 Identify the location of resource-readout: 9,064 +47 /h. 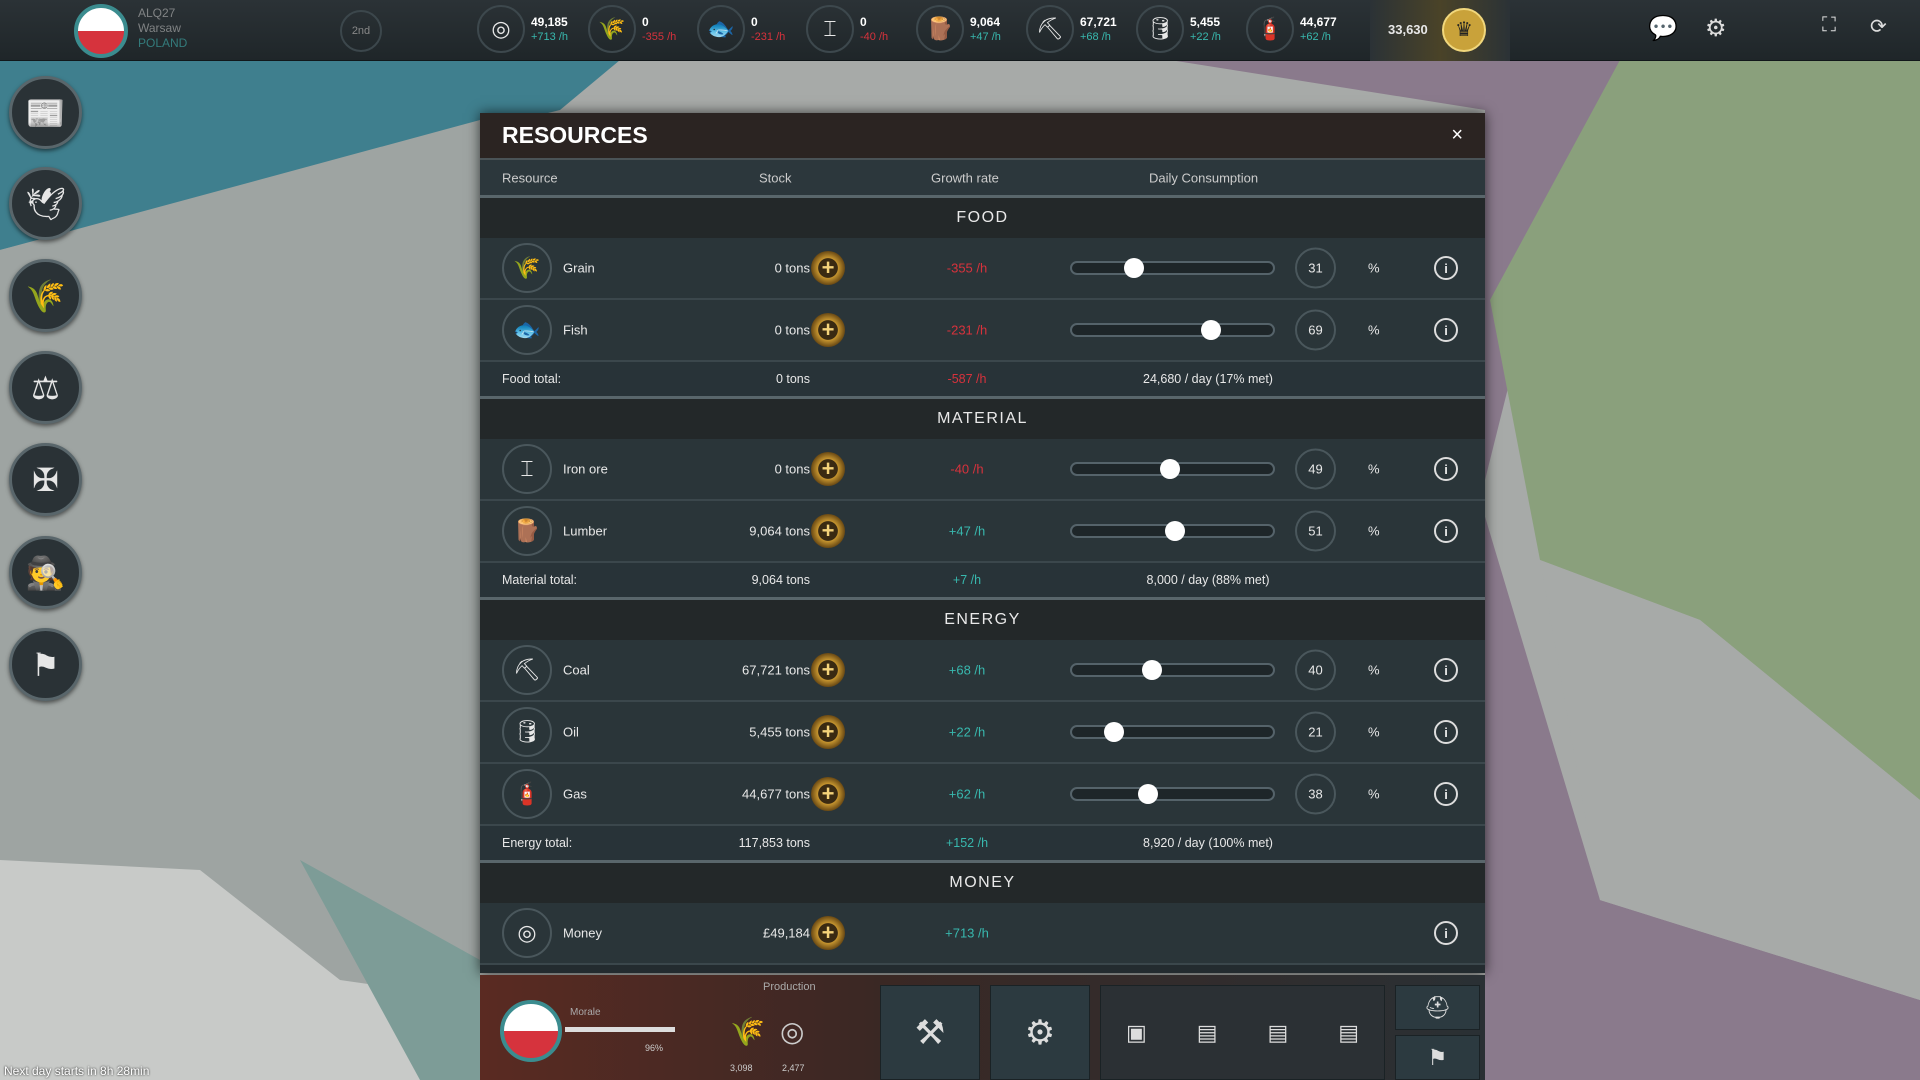
(985, 29).